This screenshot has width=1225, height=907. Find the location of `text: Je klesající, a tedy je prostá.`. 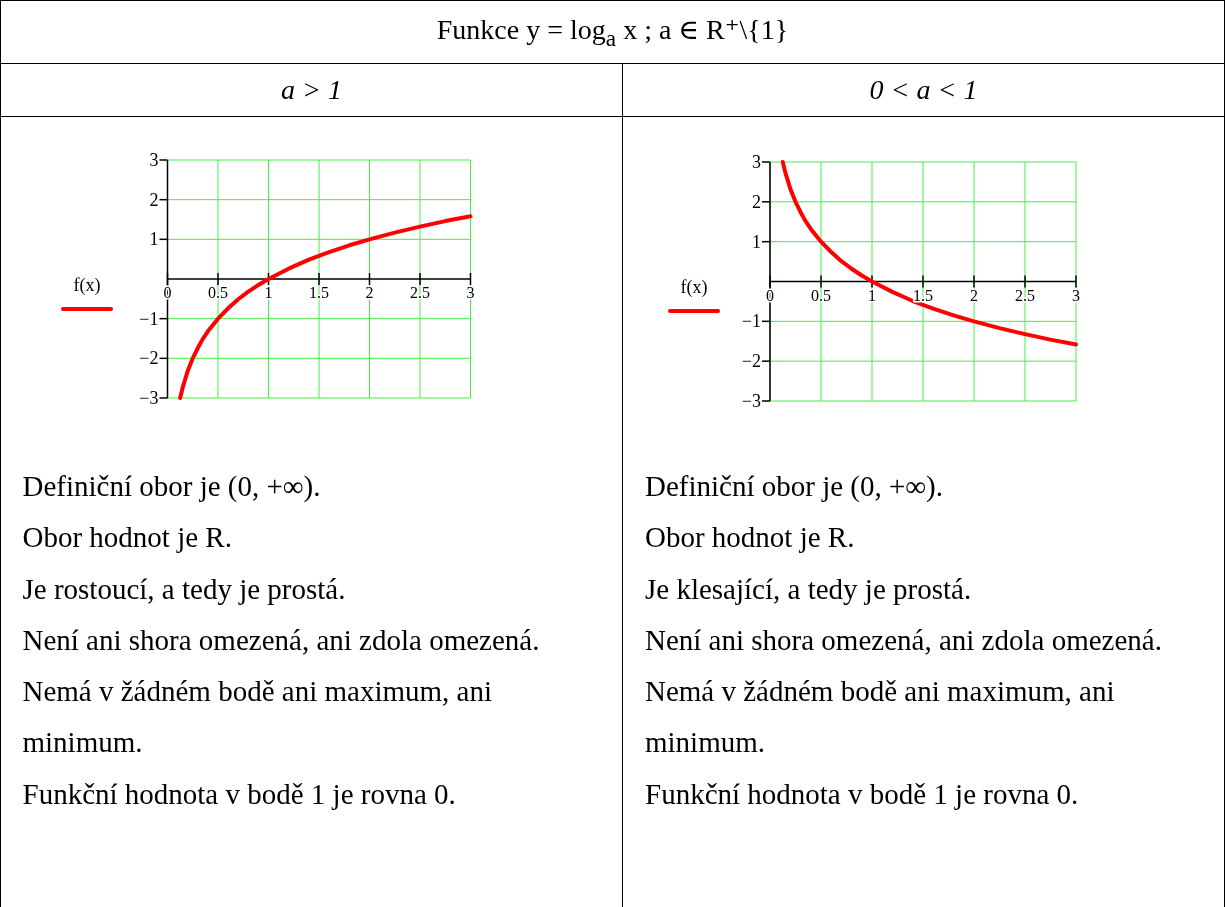

text: Je klesající, a tedy je prostá. is located at coordinates (809, 589).